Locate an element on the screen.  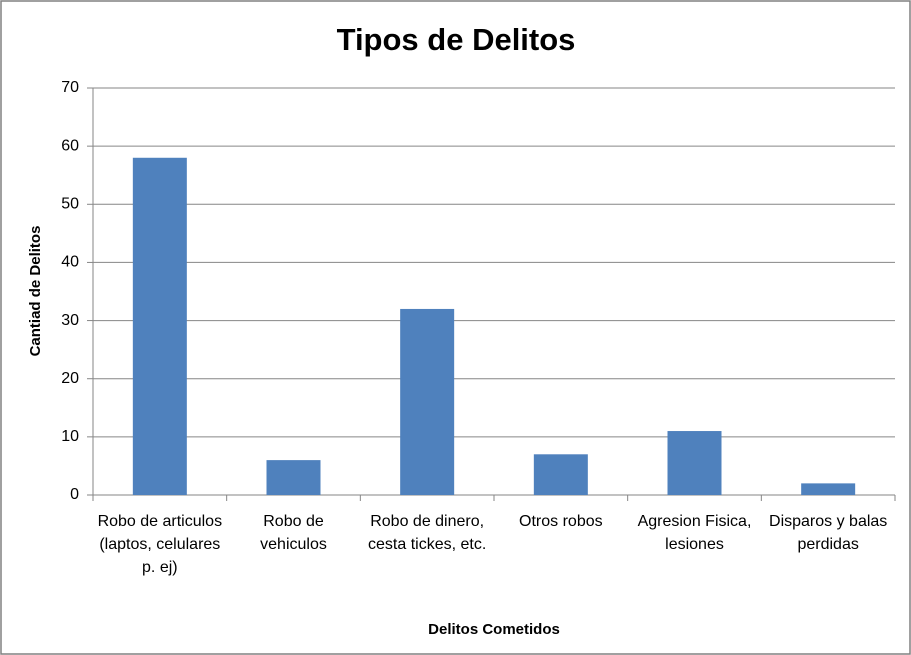
x-tick-label: Otros robos is located at coordinates (561, 521).